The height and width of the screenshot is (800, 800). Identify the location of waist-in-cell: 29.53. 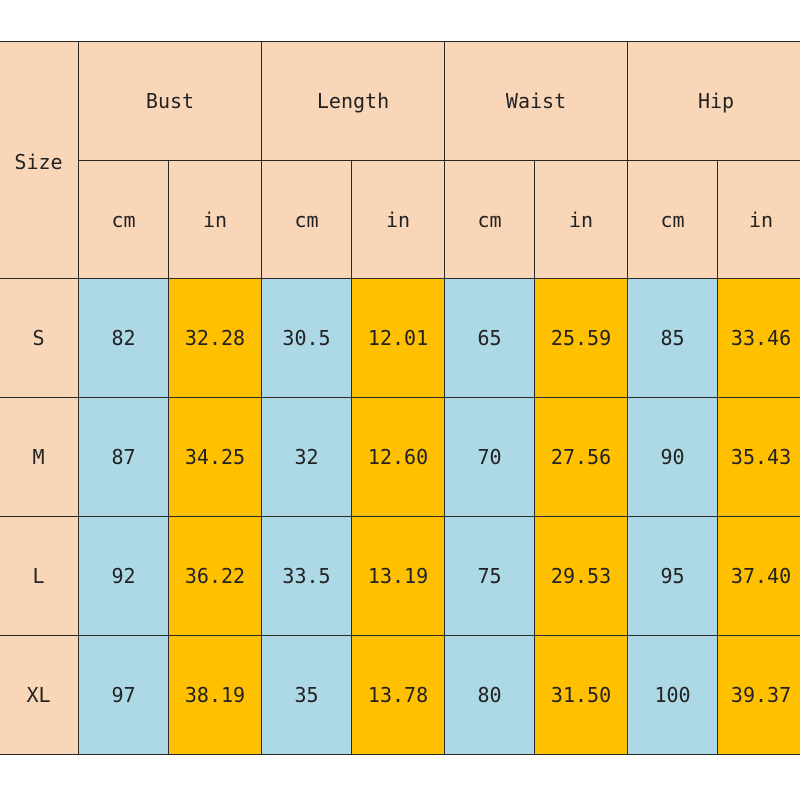
(581, 576).